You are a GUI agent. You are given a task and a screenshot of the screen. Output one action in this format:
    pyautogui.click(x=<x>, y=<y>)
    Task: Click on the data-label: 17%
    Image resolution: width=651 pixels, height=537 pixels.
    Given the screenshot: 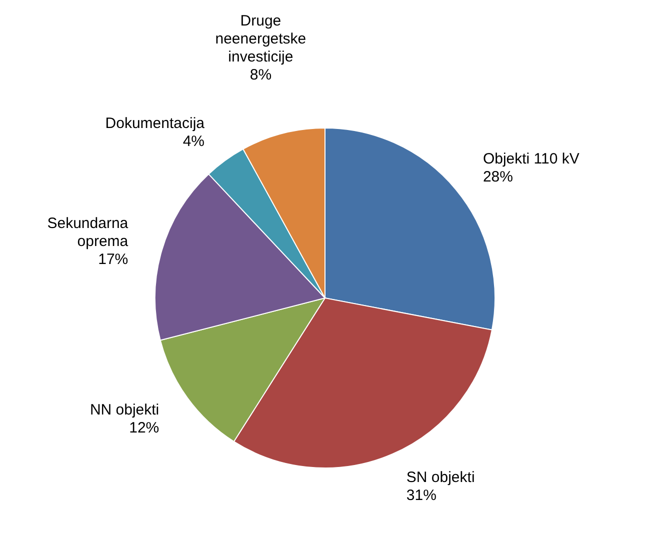 What is the action you would take?
    pyautogui.click(x=113, y=259)
    